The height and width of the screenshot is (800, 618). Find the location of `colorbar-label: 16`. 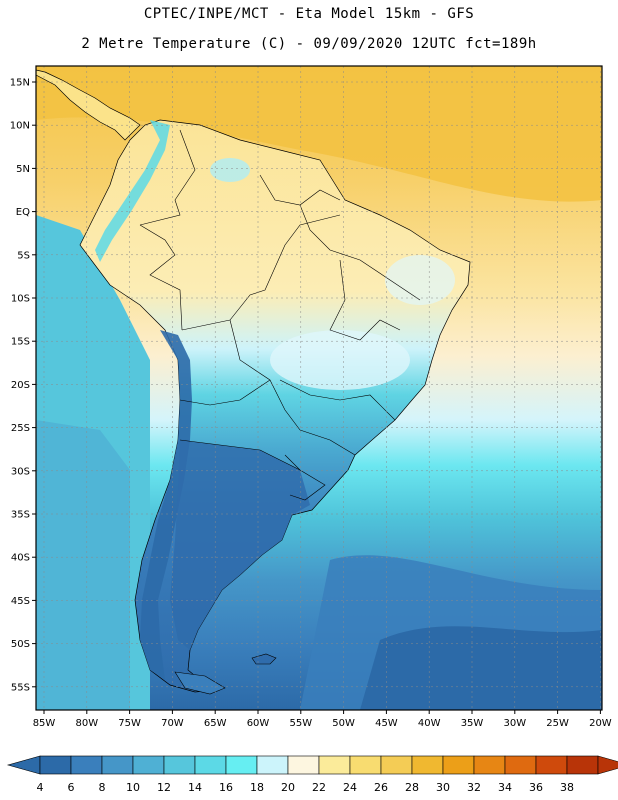

colorbar-label: 16 is located at coordinates (226, 787).